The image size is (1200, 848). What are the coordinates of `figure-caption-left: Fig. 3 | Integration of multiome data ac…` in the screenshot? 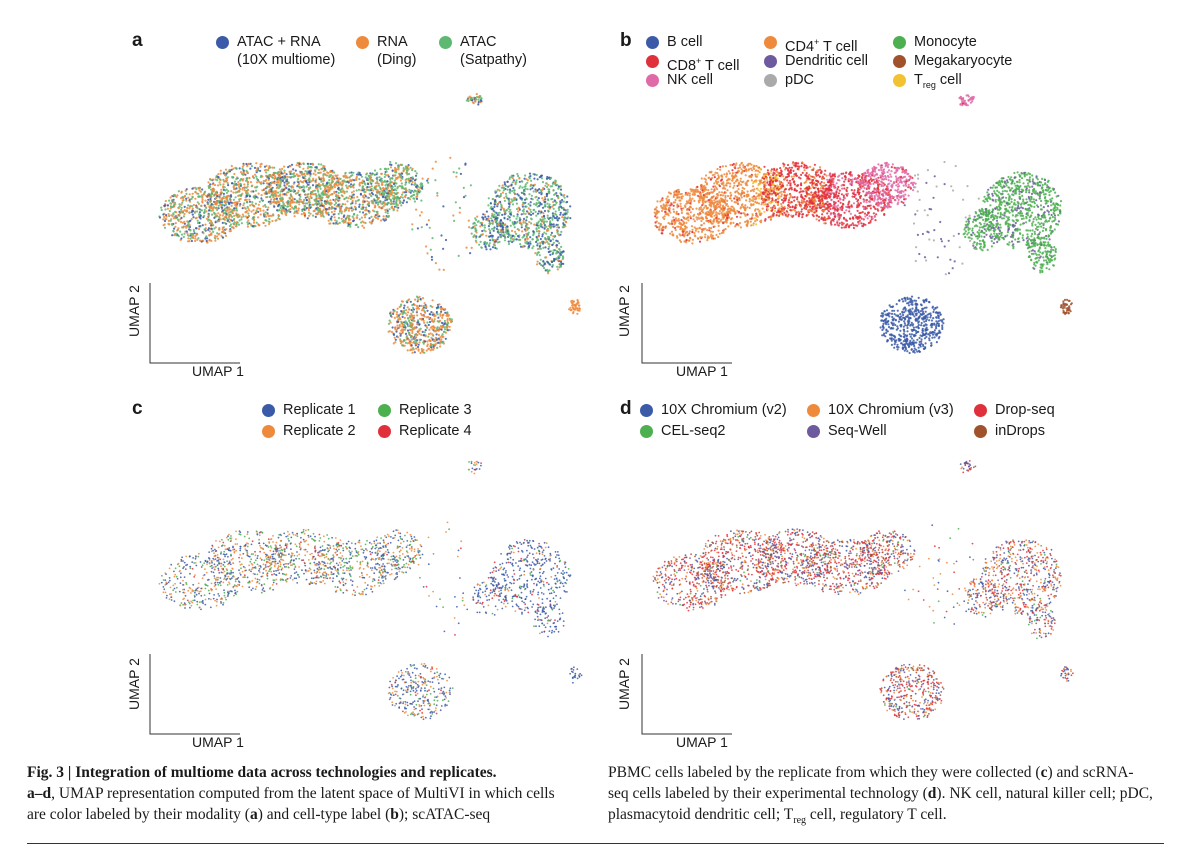 It's located at (302, 793).